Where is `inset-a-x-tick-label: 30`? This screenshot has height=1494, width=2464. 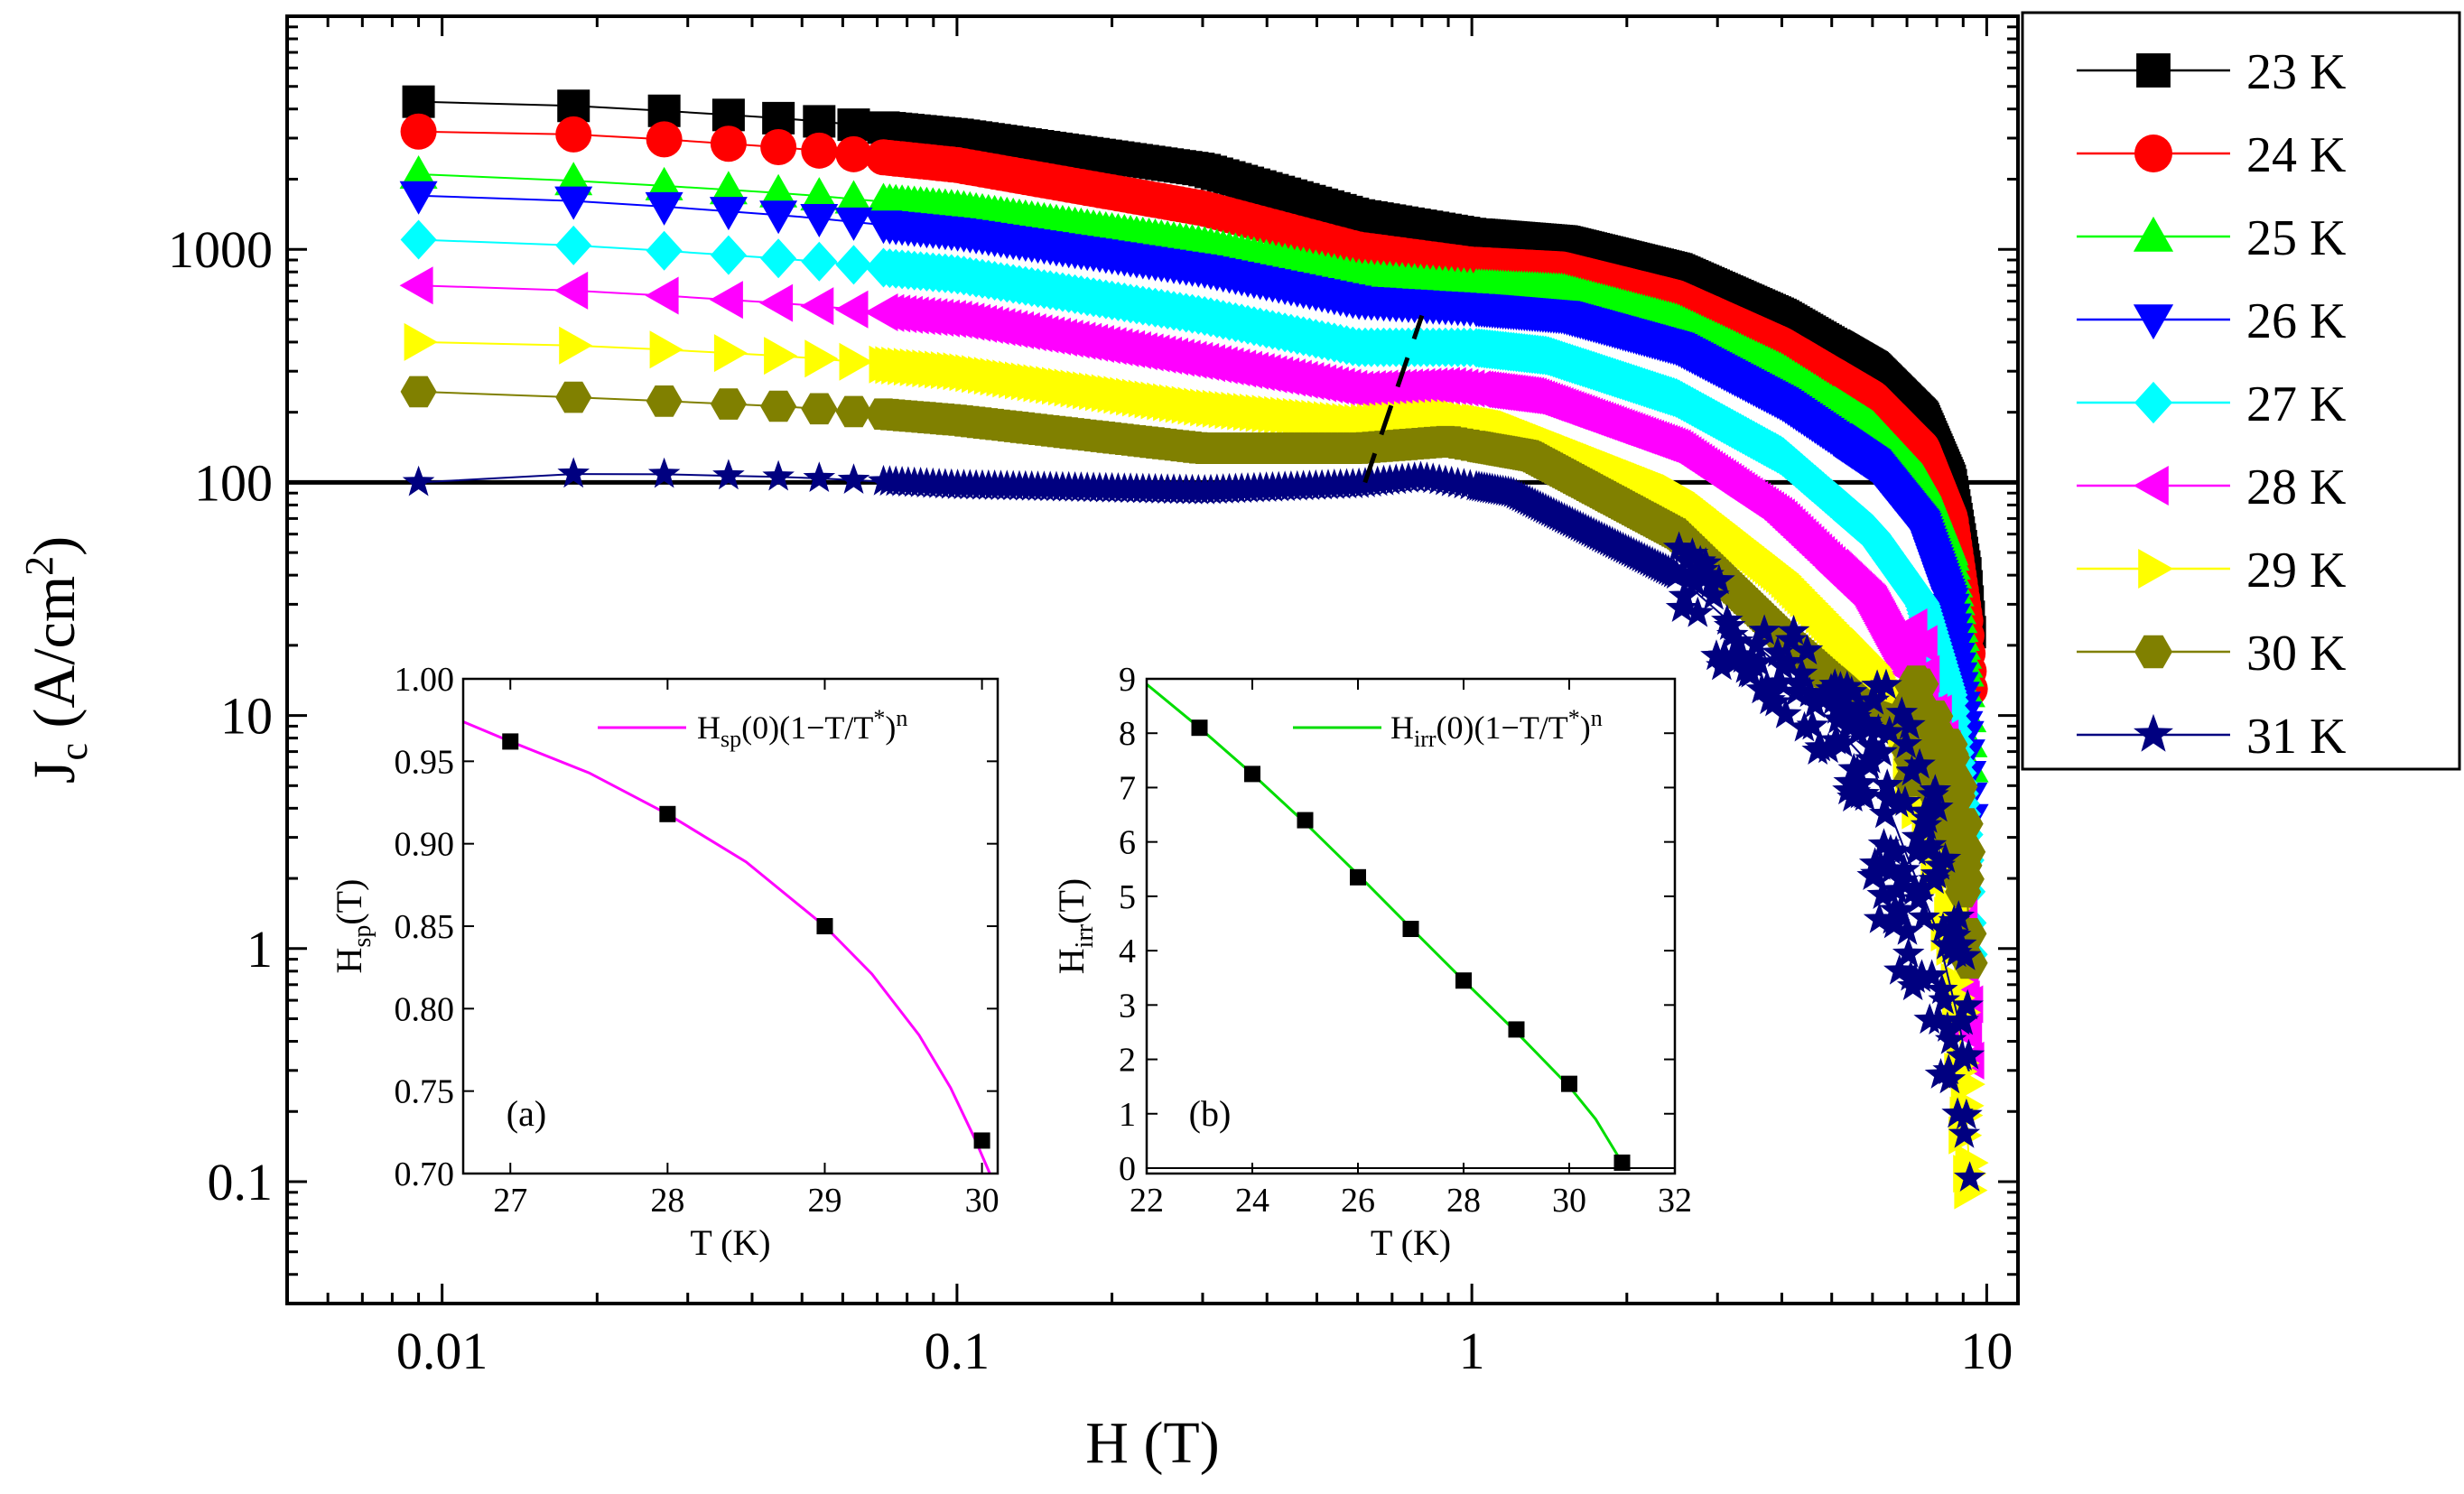
inset-a-x-tick-label: 30 is located at coordinates (982, 1201).